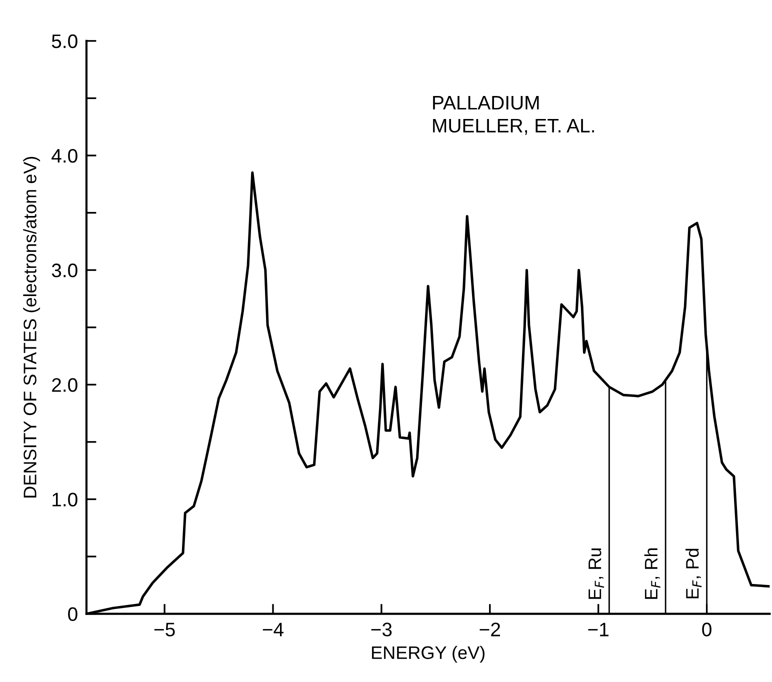 Image resolution: width=772 pixels, height=682 pixels. What do you see at coordinates (65, 499) in the screenshot?
I see `y-tick-label: 1.0` at bounding box center [65, 499].